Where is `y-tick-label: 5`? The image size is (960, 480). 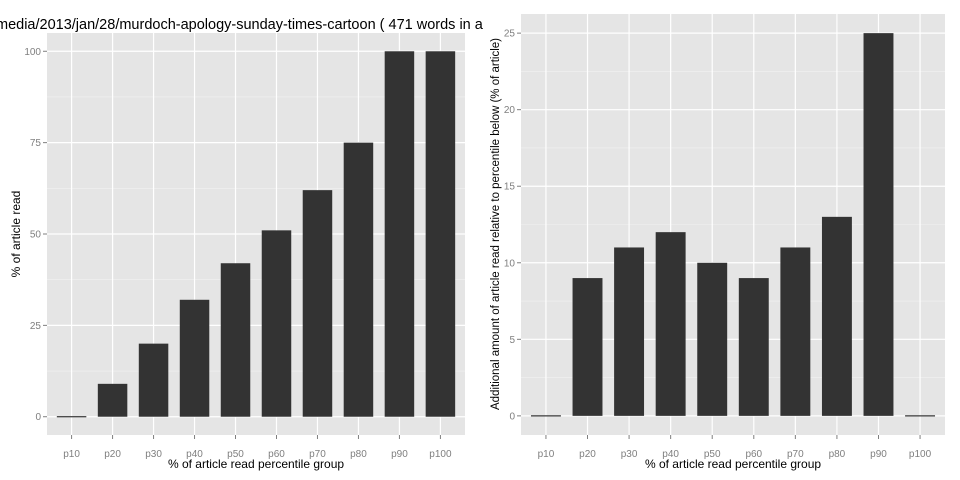
y-tick-label: 5 is located at coordinates (512, 340).